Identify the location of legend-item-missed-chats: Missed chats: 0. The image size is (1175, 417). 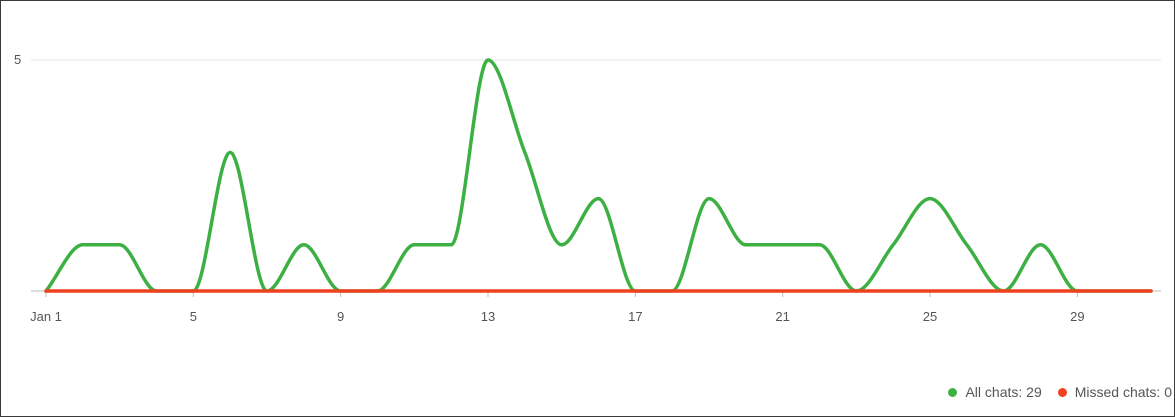
(1114, 392).